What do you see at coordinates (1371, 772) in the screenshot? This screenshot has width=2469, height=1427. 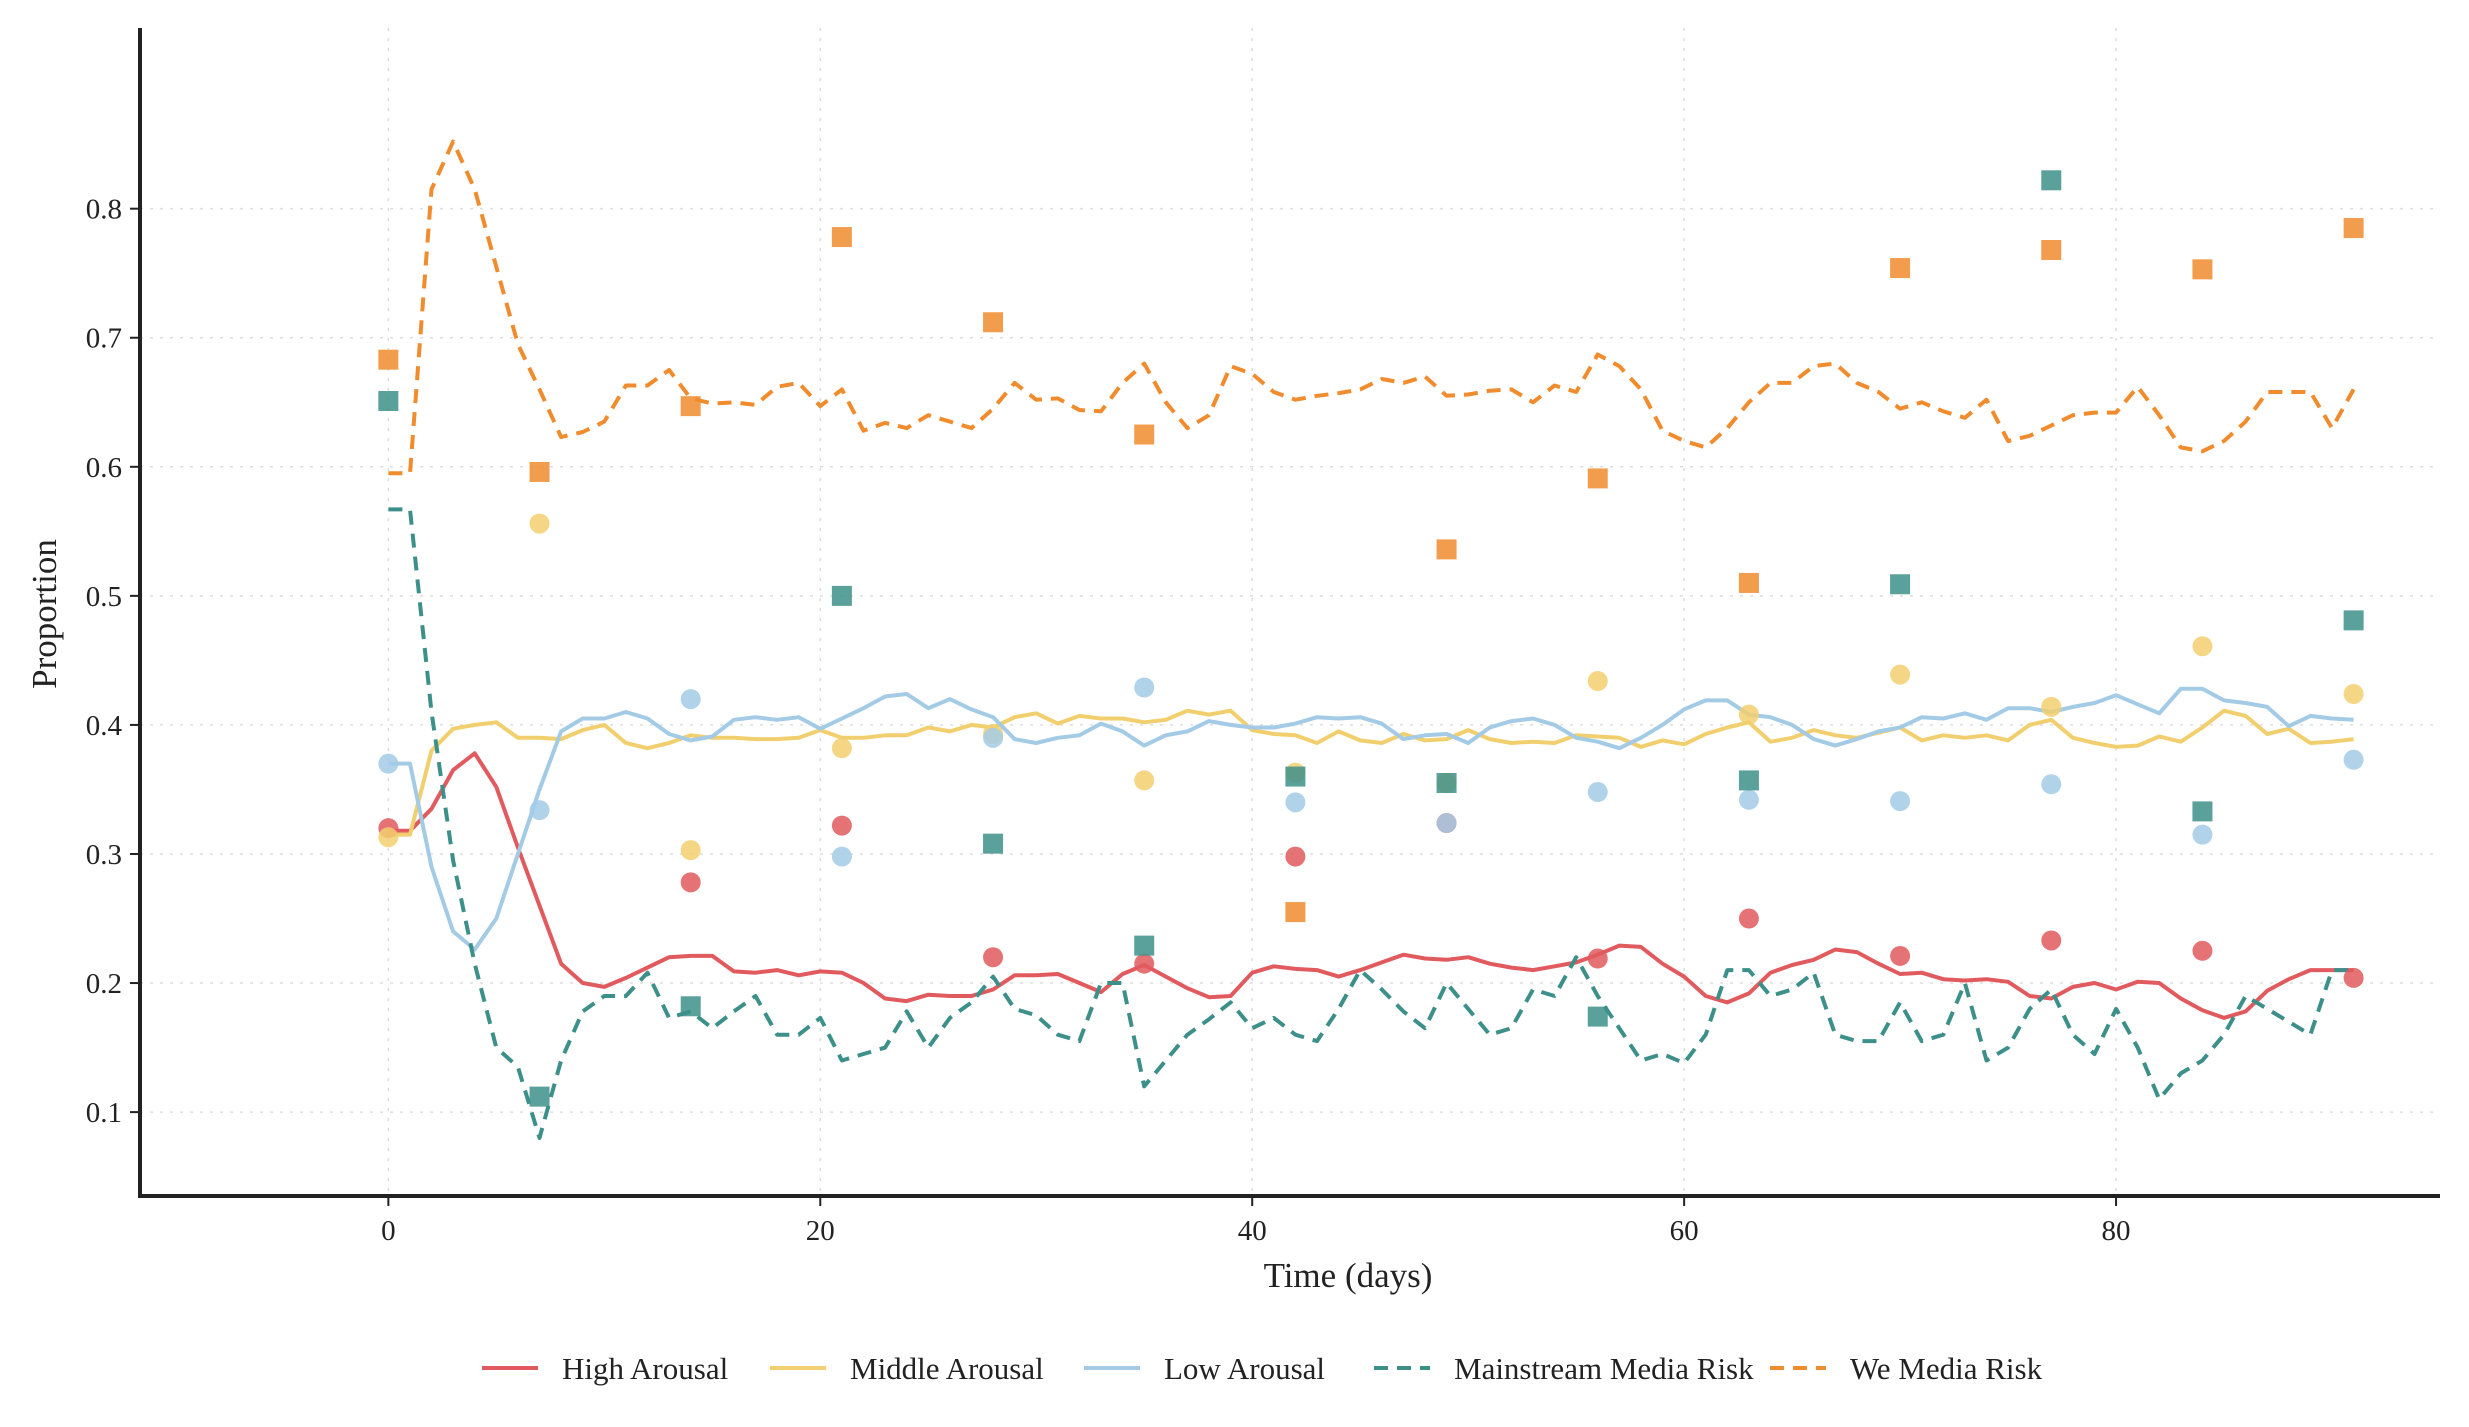 I see `series-line-middle-arousal` at bounding box center [1371, 772].